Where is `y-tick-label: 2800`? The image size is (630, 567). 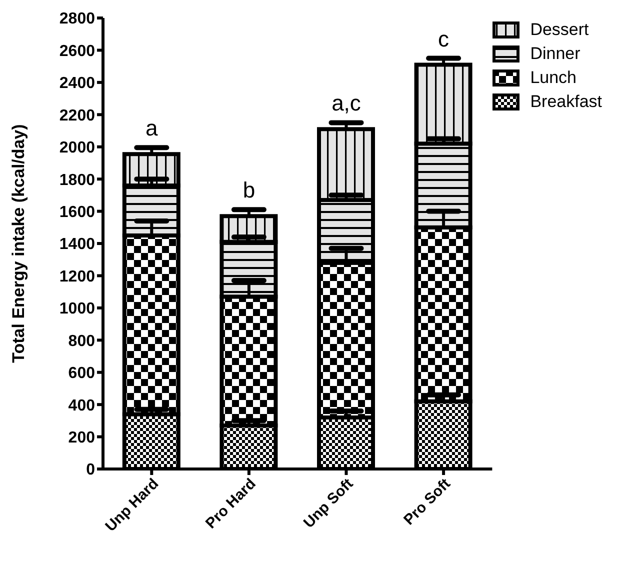
y-tick-label: 2800 is located at coordinates (77, 19).